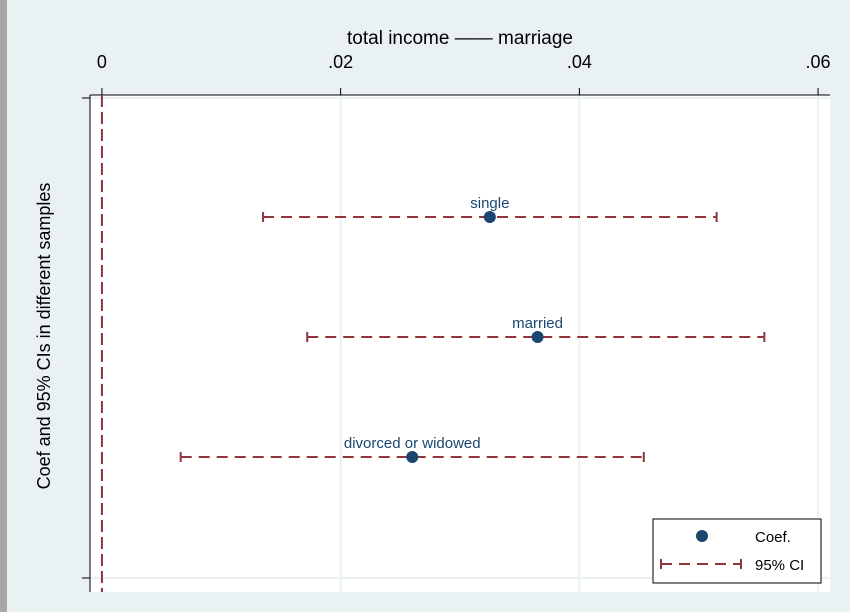 Image resolution: width=850 pixels, height=612 pixels. I want to click on legend-box, so click(737, 551).